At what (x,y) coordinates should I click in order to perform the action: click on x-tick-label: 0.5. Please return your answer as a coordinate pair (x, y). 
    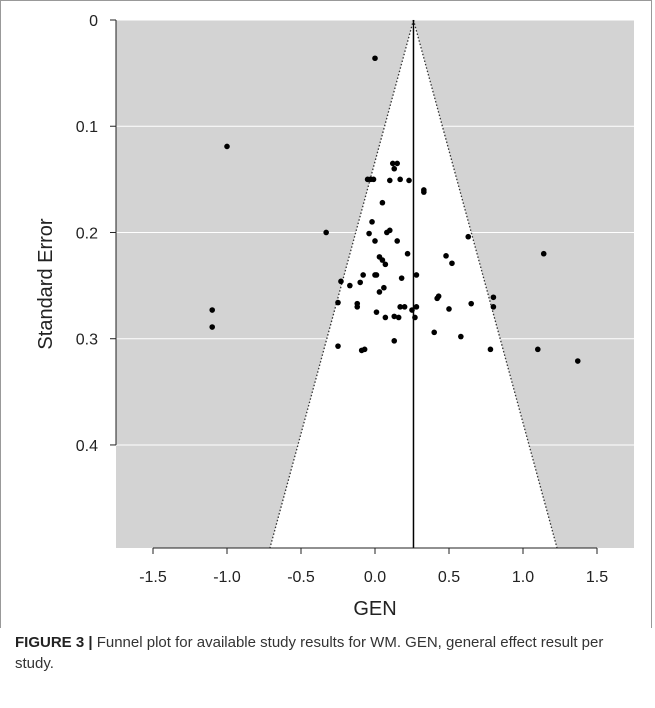
    Looking at the image, I should click on (449, 577).